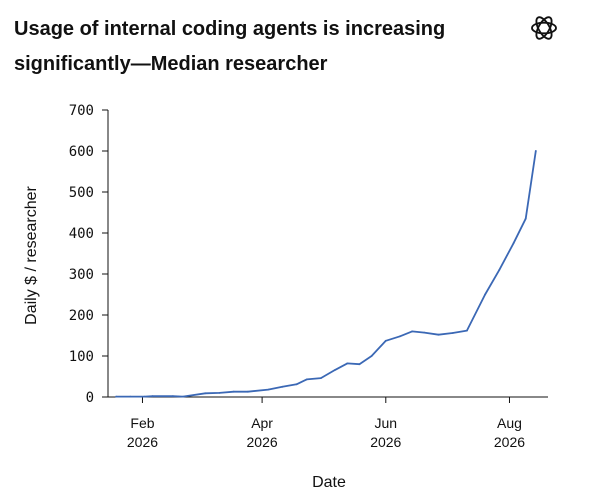  I want to click on y-tick-label: 500, so click(81, 193).